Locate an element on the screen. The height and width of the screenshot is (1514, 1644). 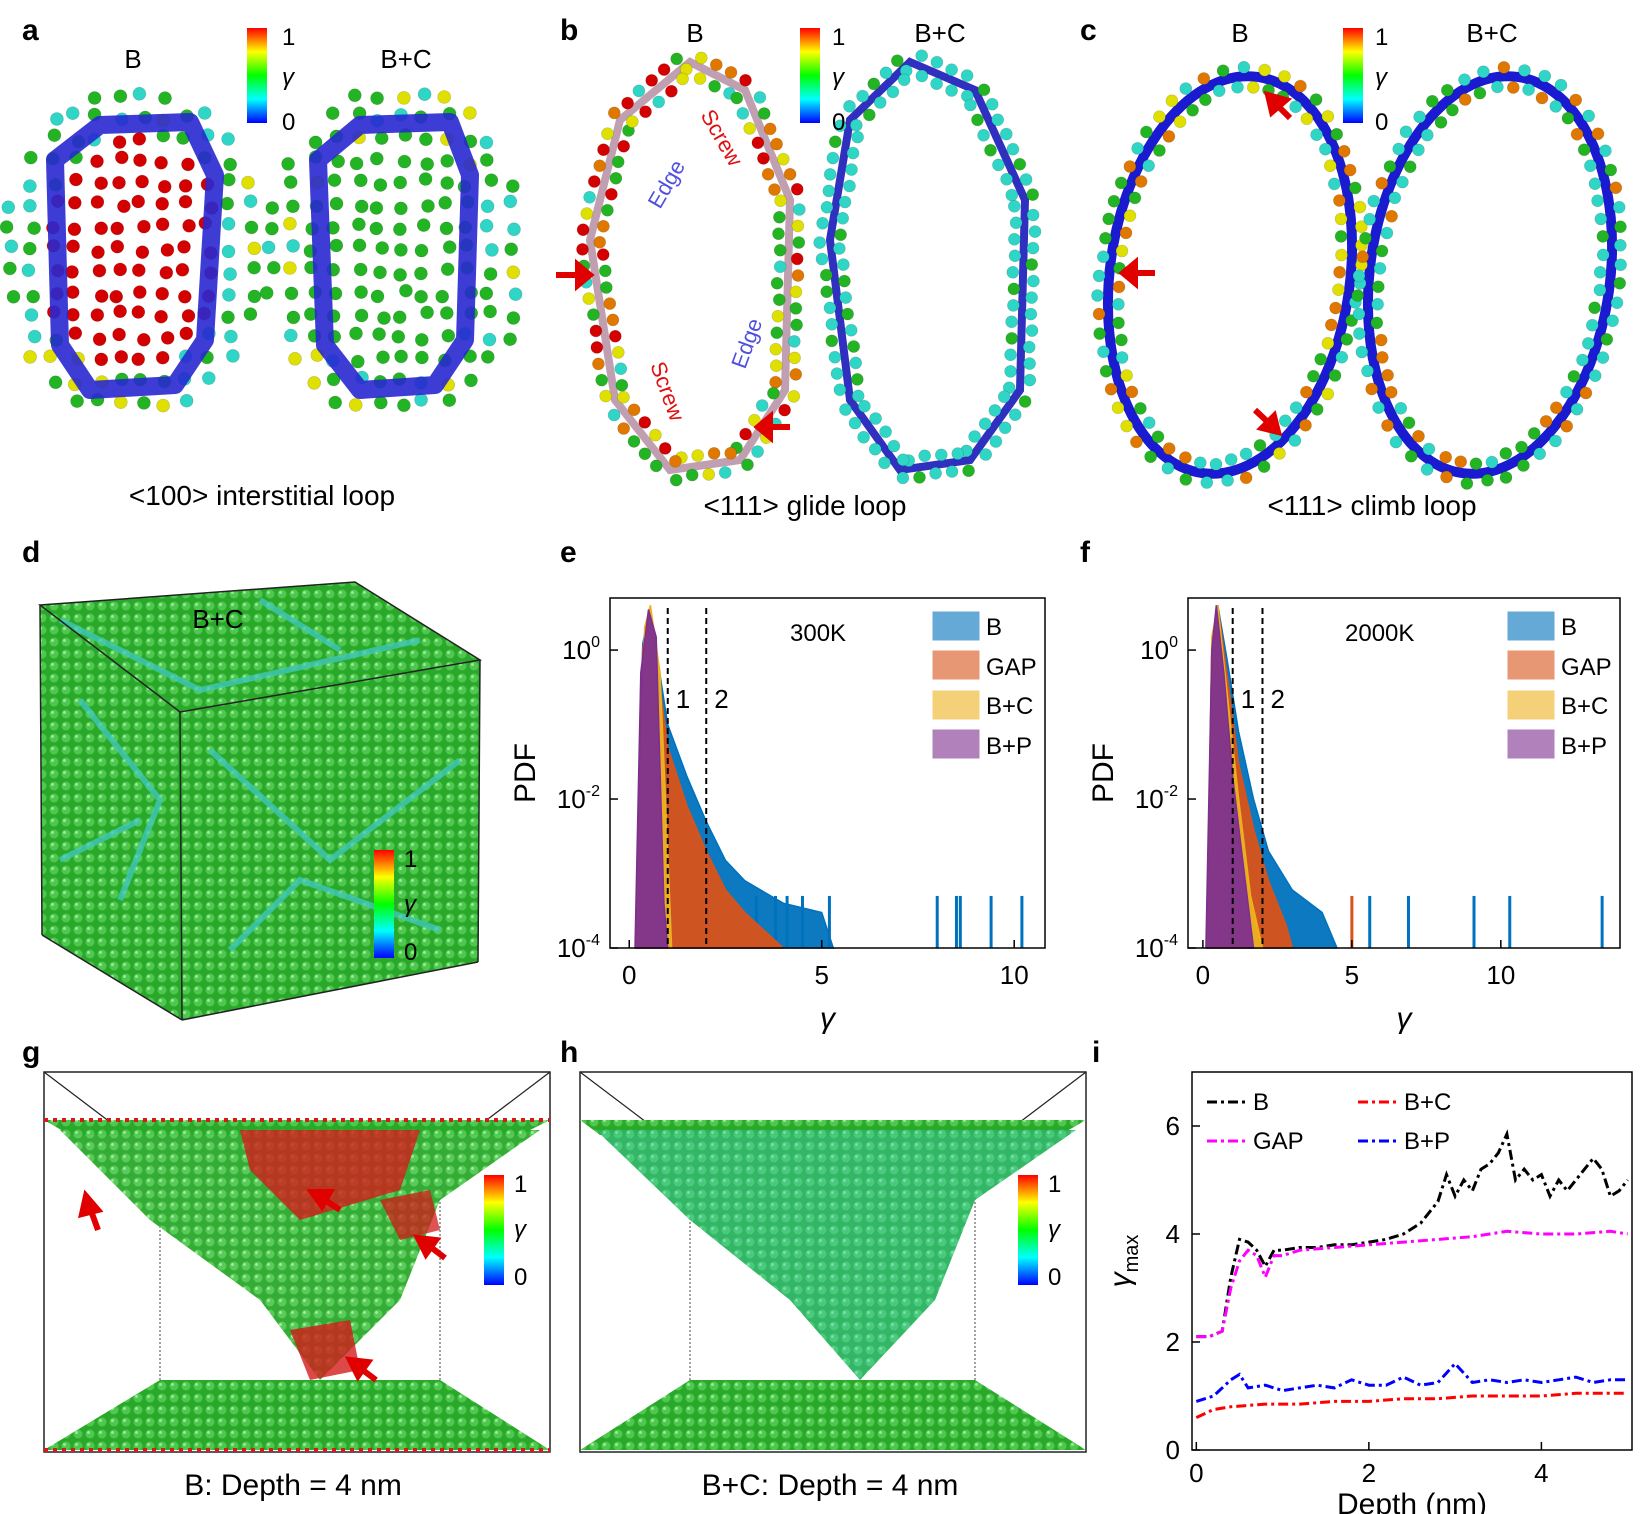
x-tick-label: 2 is located at coordinates (1369, 1473).